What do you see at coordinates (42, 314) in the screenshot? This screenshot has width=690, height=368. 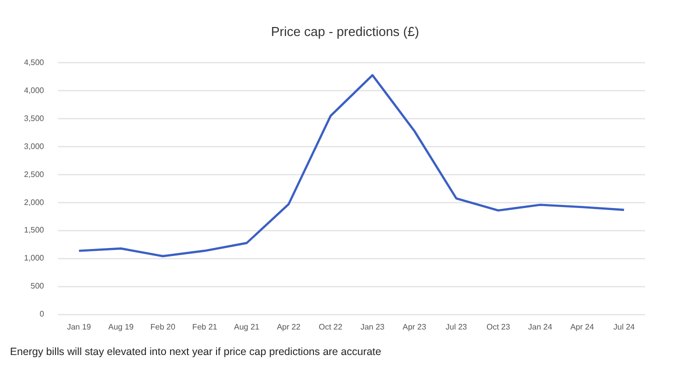 I see `y-tick-label: 0` at bounding box center [42, 314].